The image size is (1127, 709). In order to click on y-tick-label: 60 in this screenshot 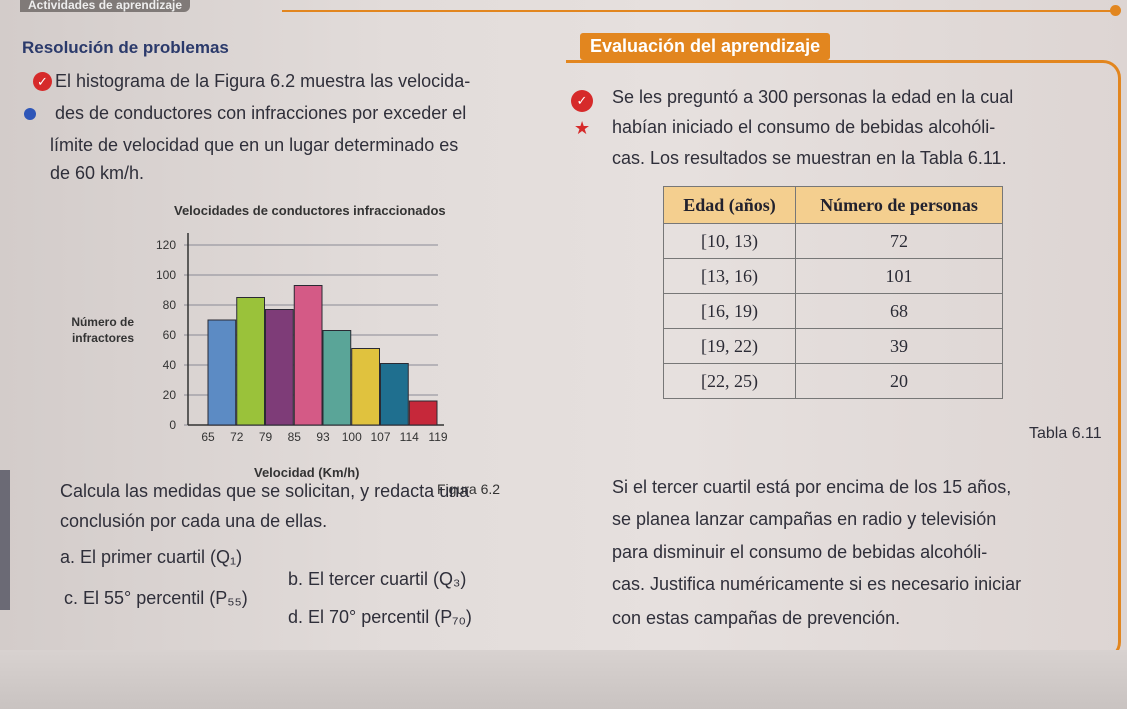, I will do `click(170, 335)`.